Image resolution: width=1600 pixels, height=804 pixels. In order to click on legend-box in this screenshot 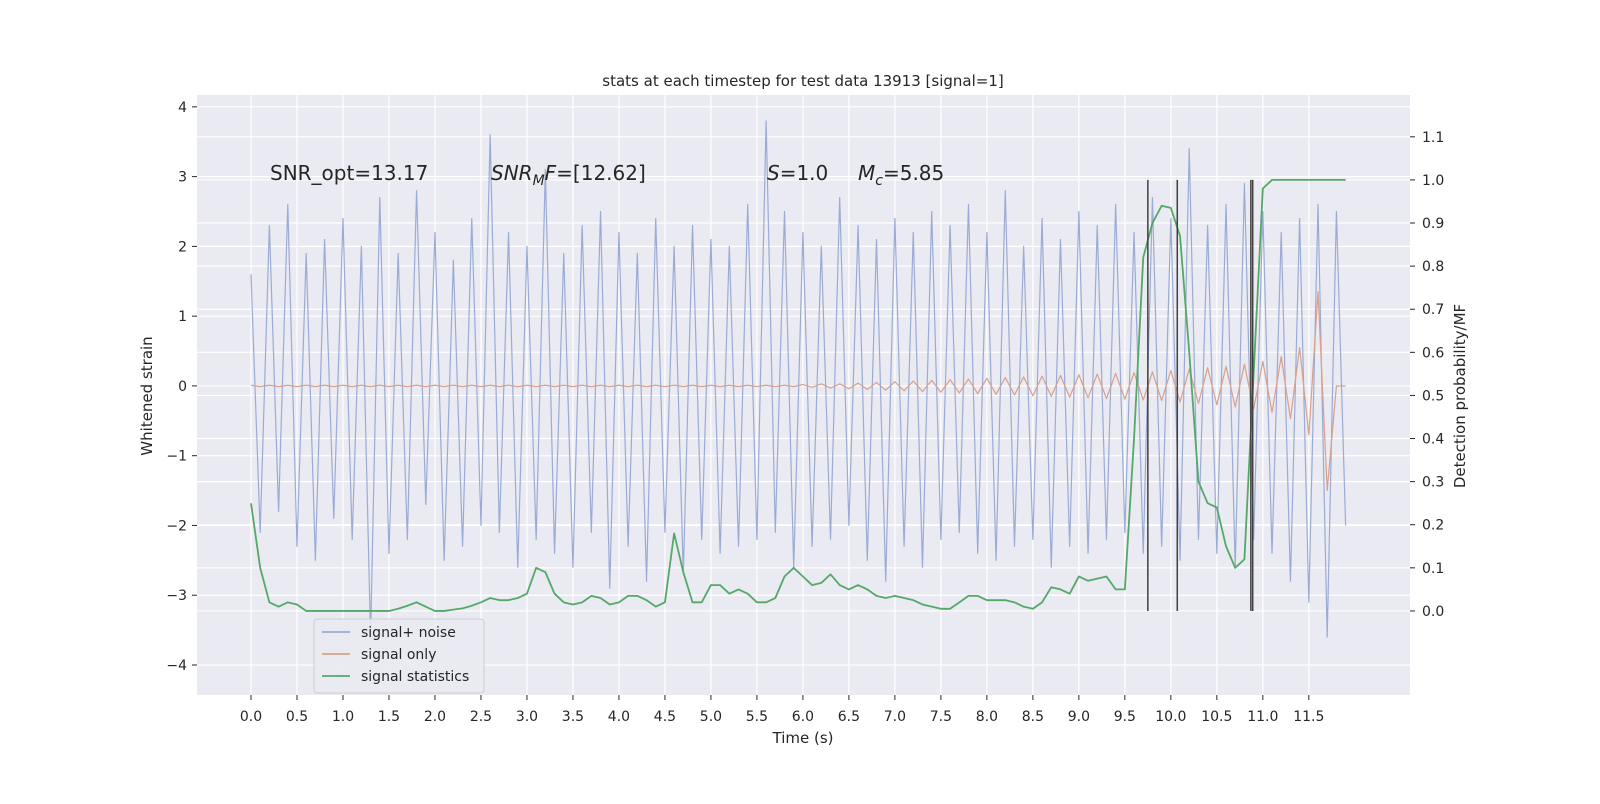, I will do `click(399, 656)`.